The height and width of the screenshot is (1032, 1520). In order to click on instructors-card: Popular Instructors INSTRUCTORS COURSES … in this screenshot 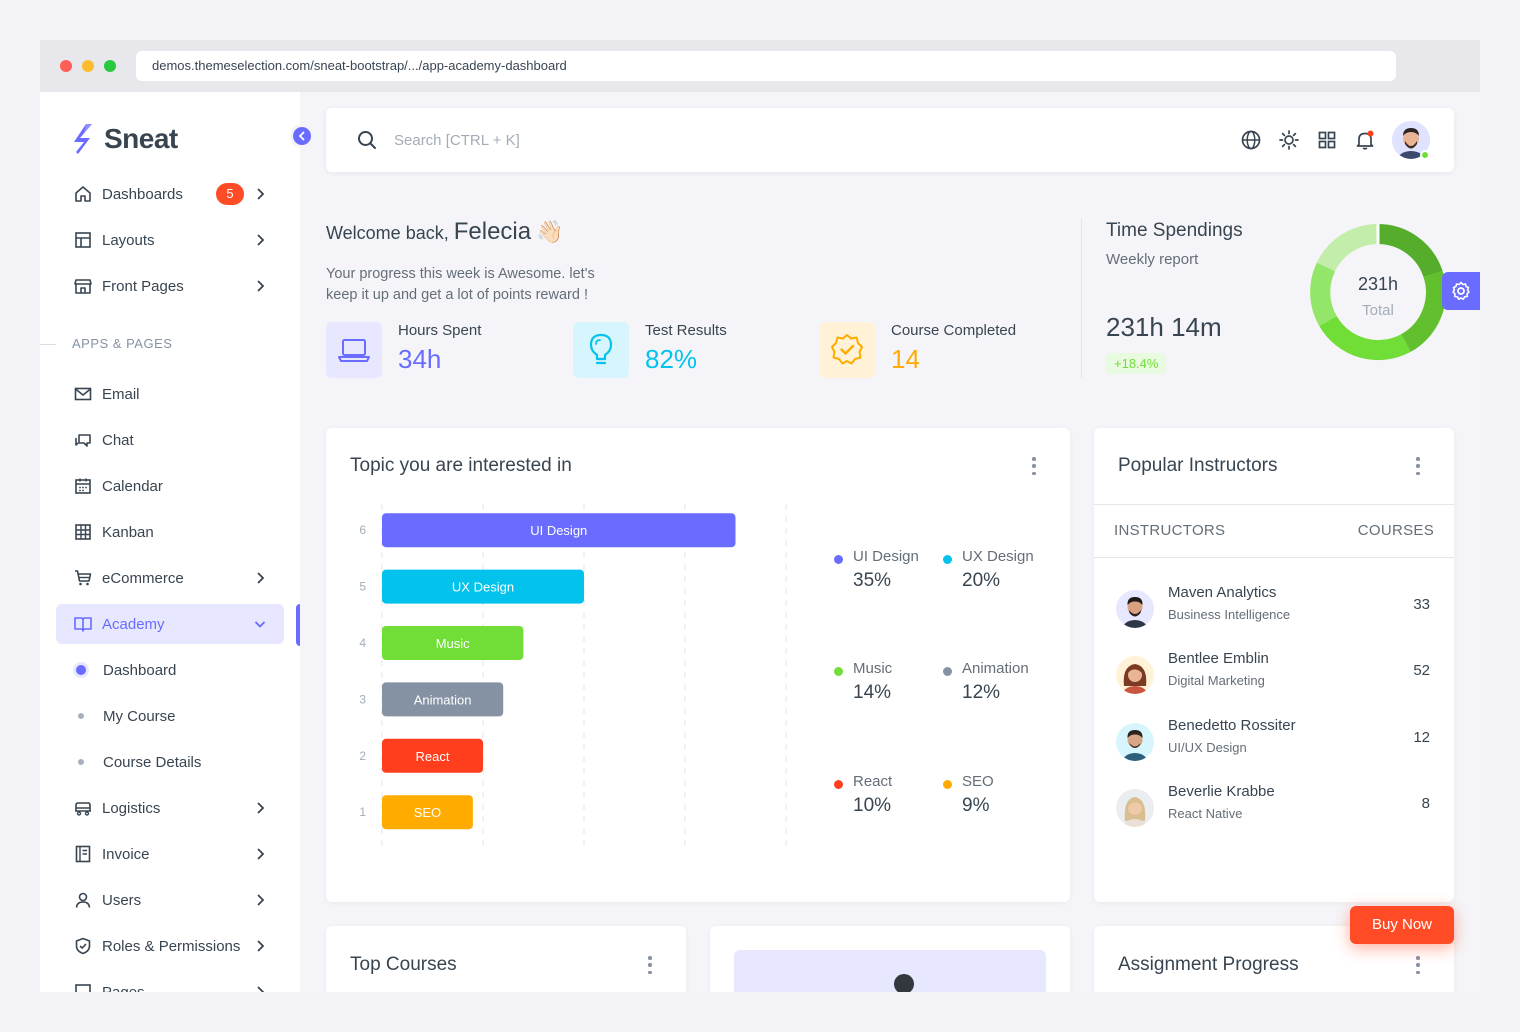, I will do `click(1274, 665)`.